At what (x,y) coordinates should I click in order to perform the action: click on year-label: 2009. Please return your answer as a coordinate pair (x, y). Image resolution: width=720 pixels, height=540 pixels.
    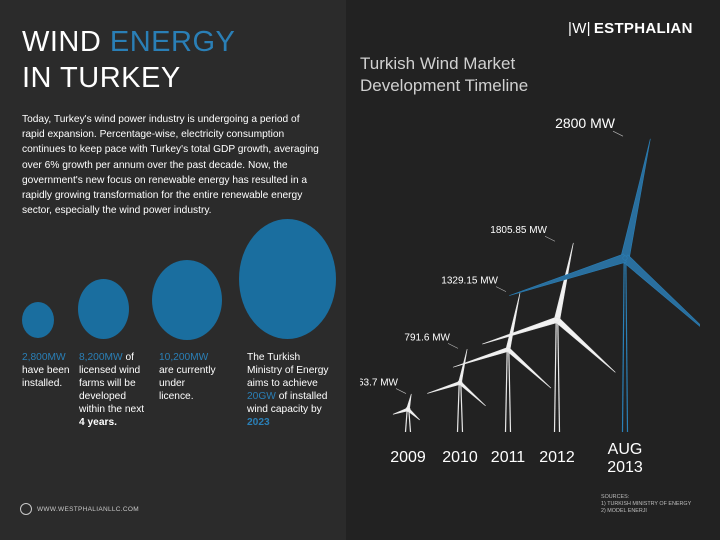
    Looking at the image, I should click on (408, 457).